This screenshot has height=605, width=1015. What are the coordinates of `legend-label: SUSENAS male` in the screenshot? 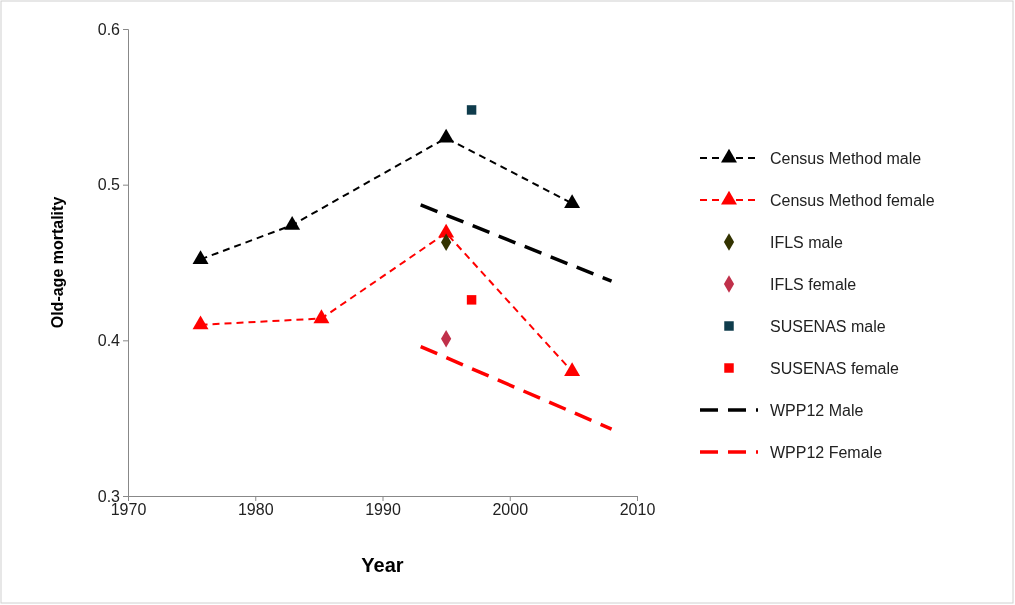 It's located at (828, 326).